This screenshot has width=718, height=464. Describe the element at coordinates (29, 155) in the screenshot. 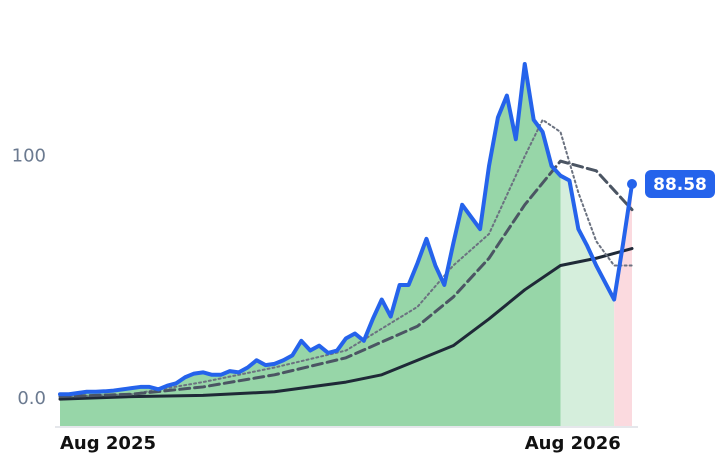

I see `y-tick-label: 100` at that location.